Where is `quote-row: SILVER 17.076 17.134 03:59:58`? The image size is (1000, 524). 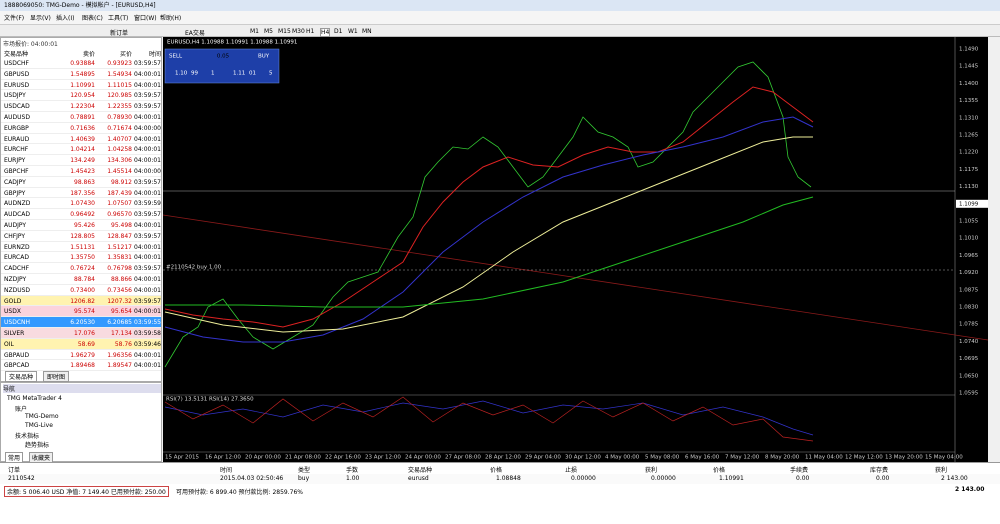
quote-row: SILVER 17.076 17.134 03:59:58 is located at coordinates (81, 333).